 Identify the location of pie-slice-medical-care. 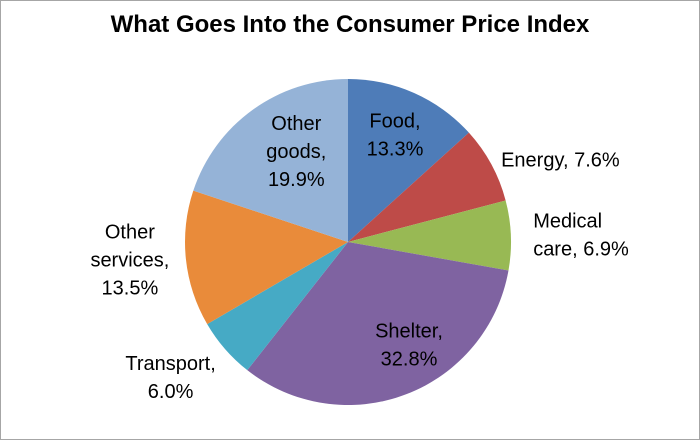
(429, 235).